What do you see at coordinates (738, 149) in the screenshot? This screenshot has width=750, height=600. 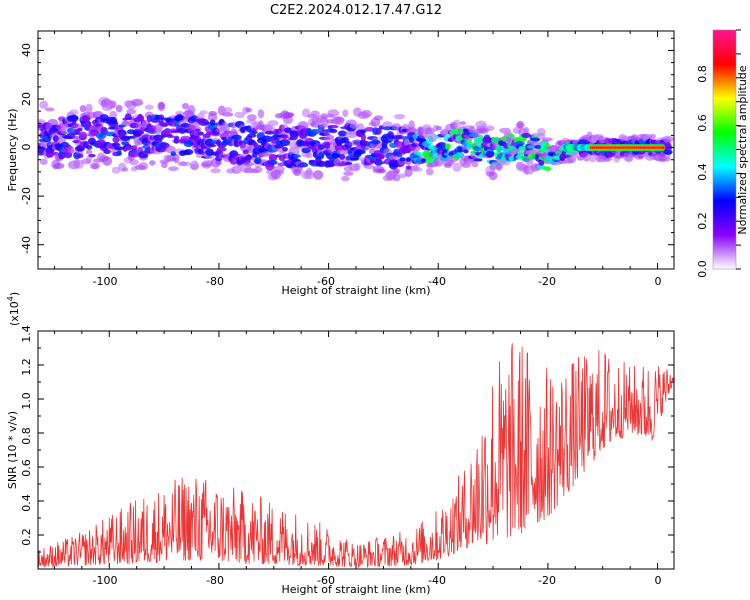 I see `colorbar-tick-marks` at bounding box center [738, 149].